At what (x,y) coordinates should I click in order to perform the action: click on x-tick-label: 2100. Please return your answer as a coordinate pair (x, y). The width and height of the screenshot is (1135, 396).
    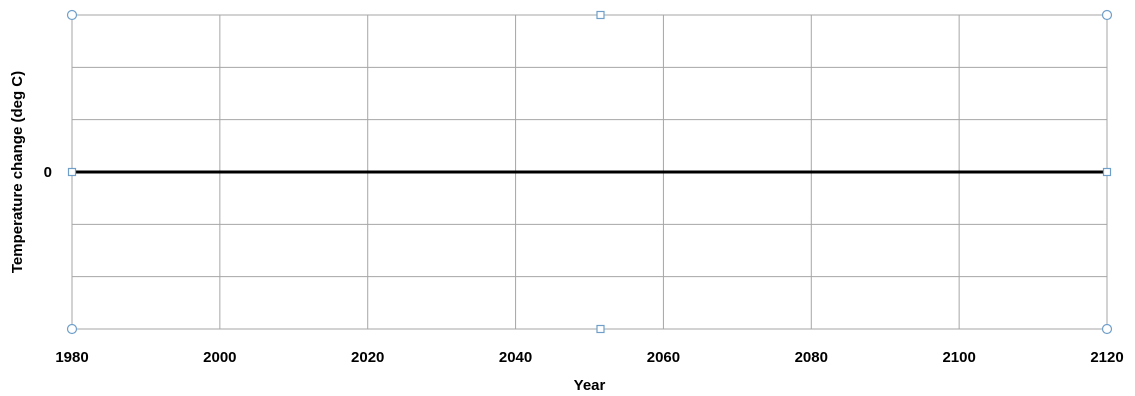
    Looking at the image, I should click on (958, 357).